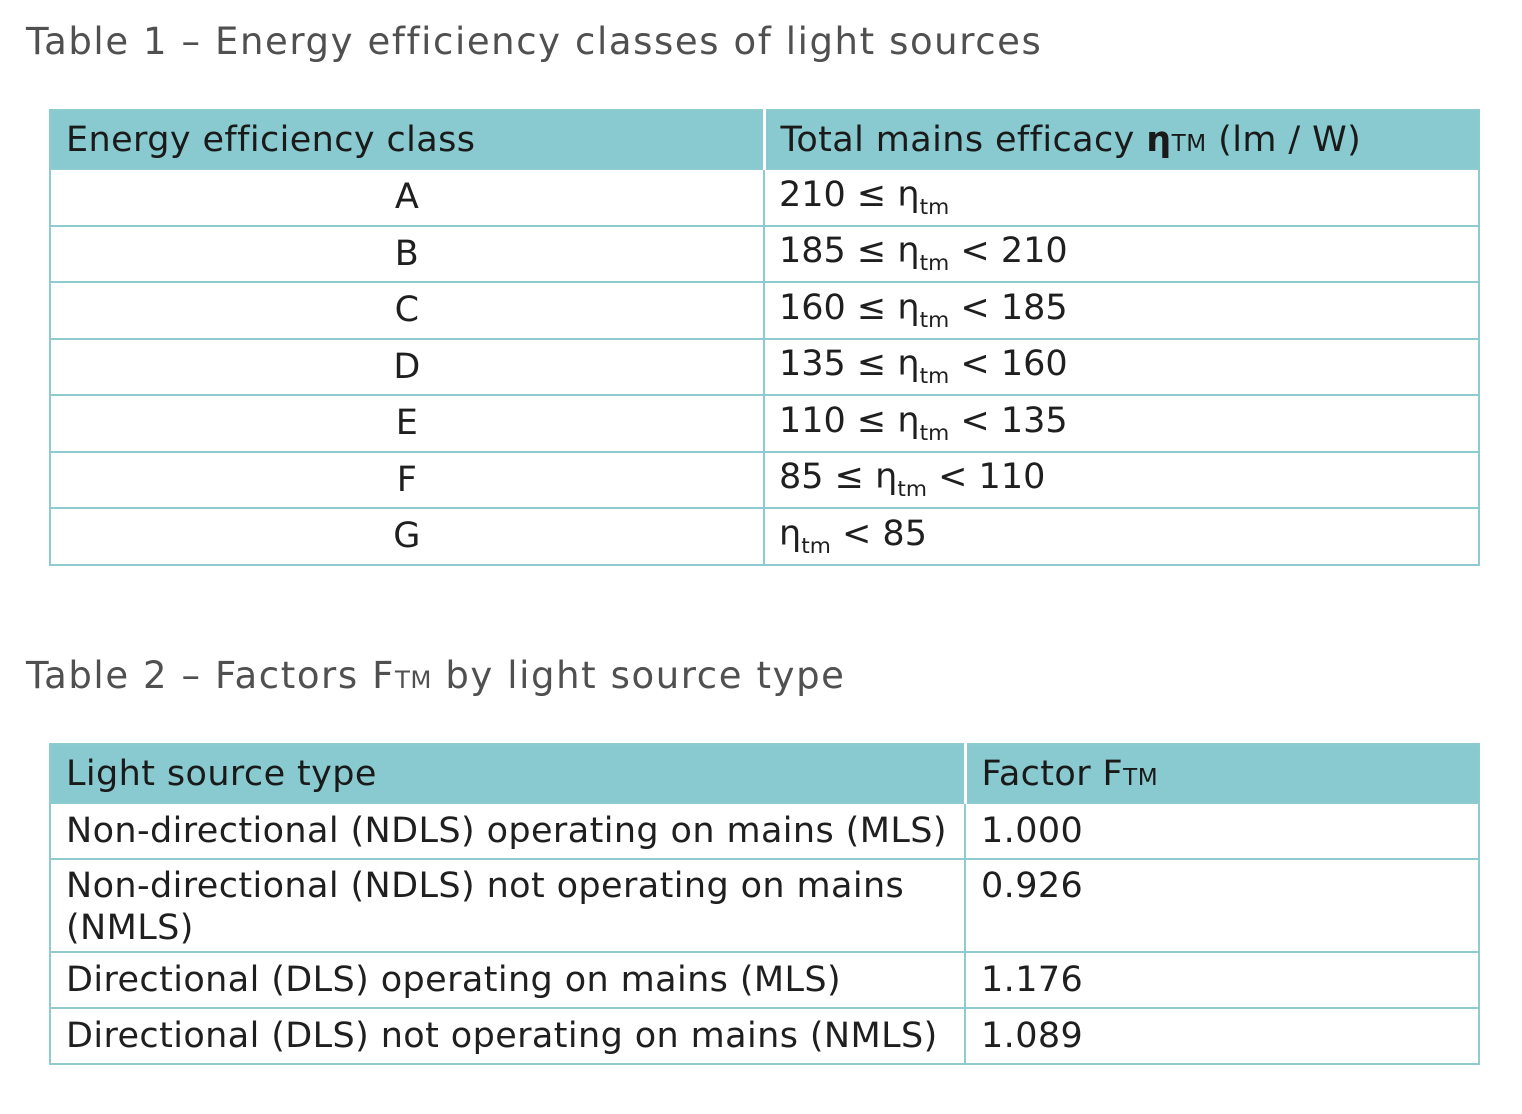 The image size is (1522, 1114). What do you see at coordinates (1222, 1036) in the screenshot?
I see `factor-cell: 1.089` at bounding box center [1222, 1036].